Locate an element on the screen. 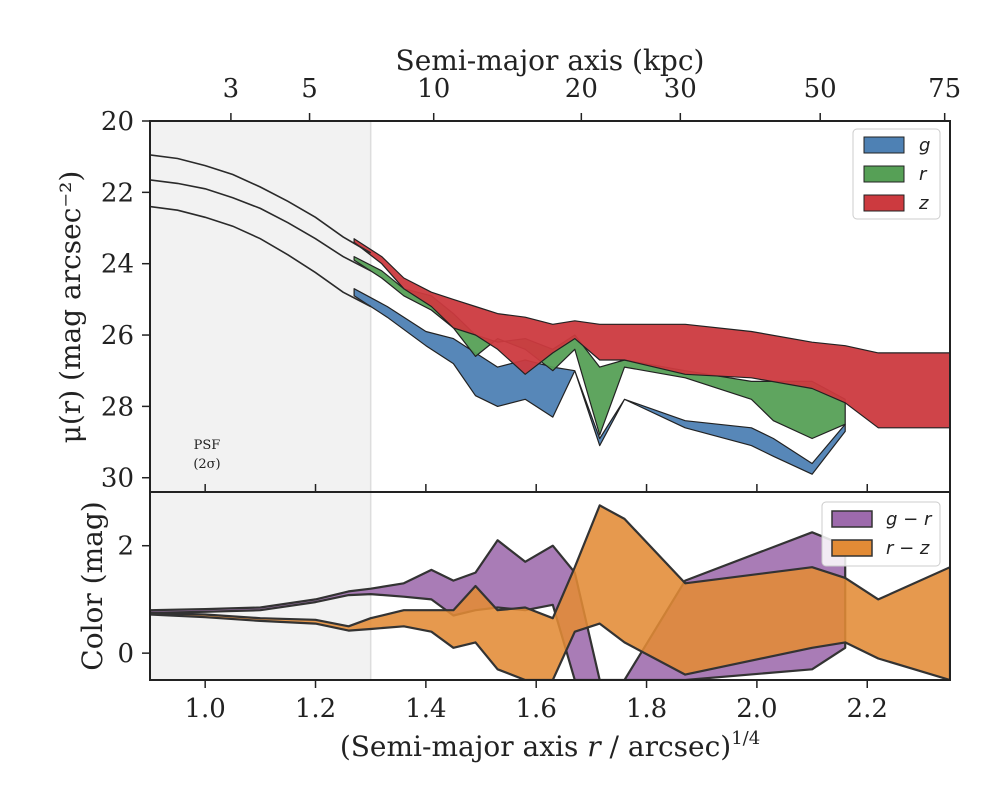 The height and width of the screenshot is (805, 1000). top-ytick-label-24: 24 is located at coordinates (117, 265).